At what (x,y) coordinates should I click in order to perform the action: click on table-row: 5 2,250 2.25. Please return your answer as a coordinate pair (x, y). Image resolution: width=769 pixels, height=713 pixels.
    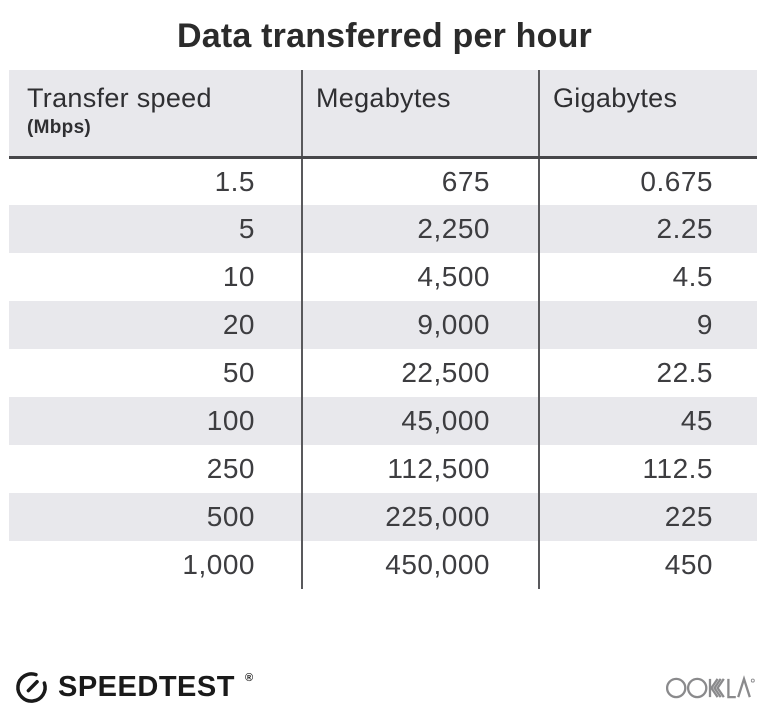
    Looking at the image, I should click on (383, 229).